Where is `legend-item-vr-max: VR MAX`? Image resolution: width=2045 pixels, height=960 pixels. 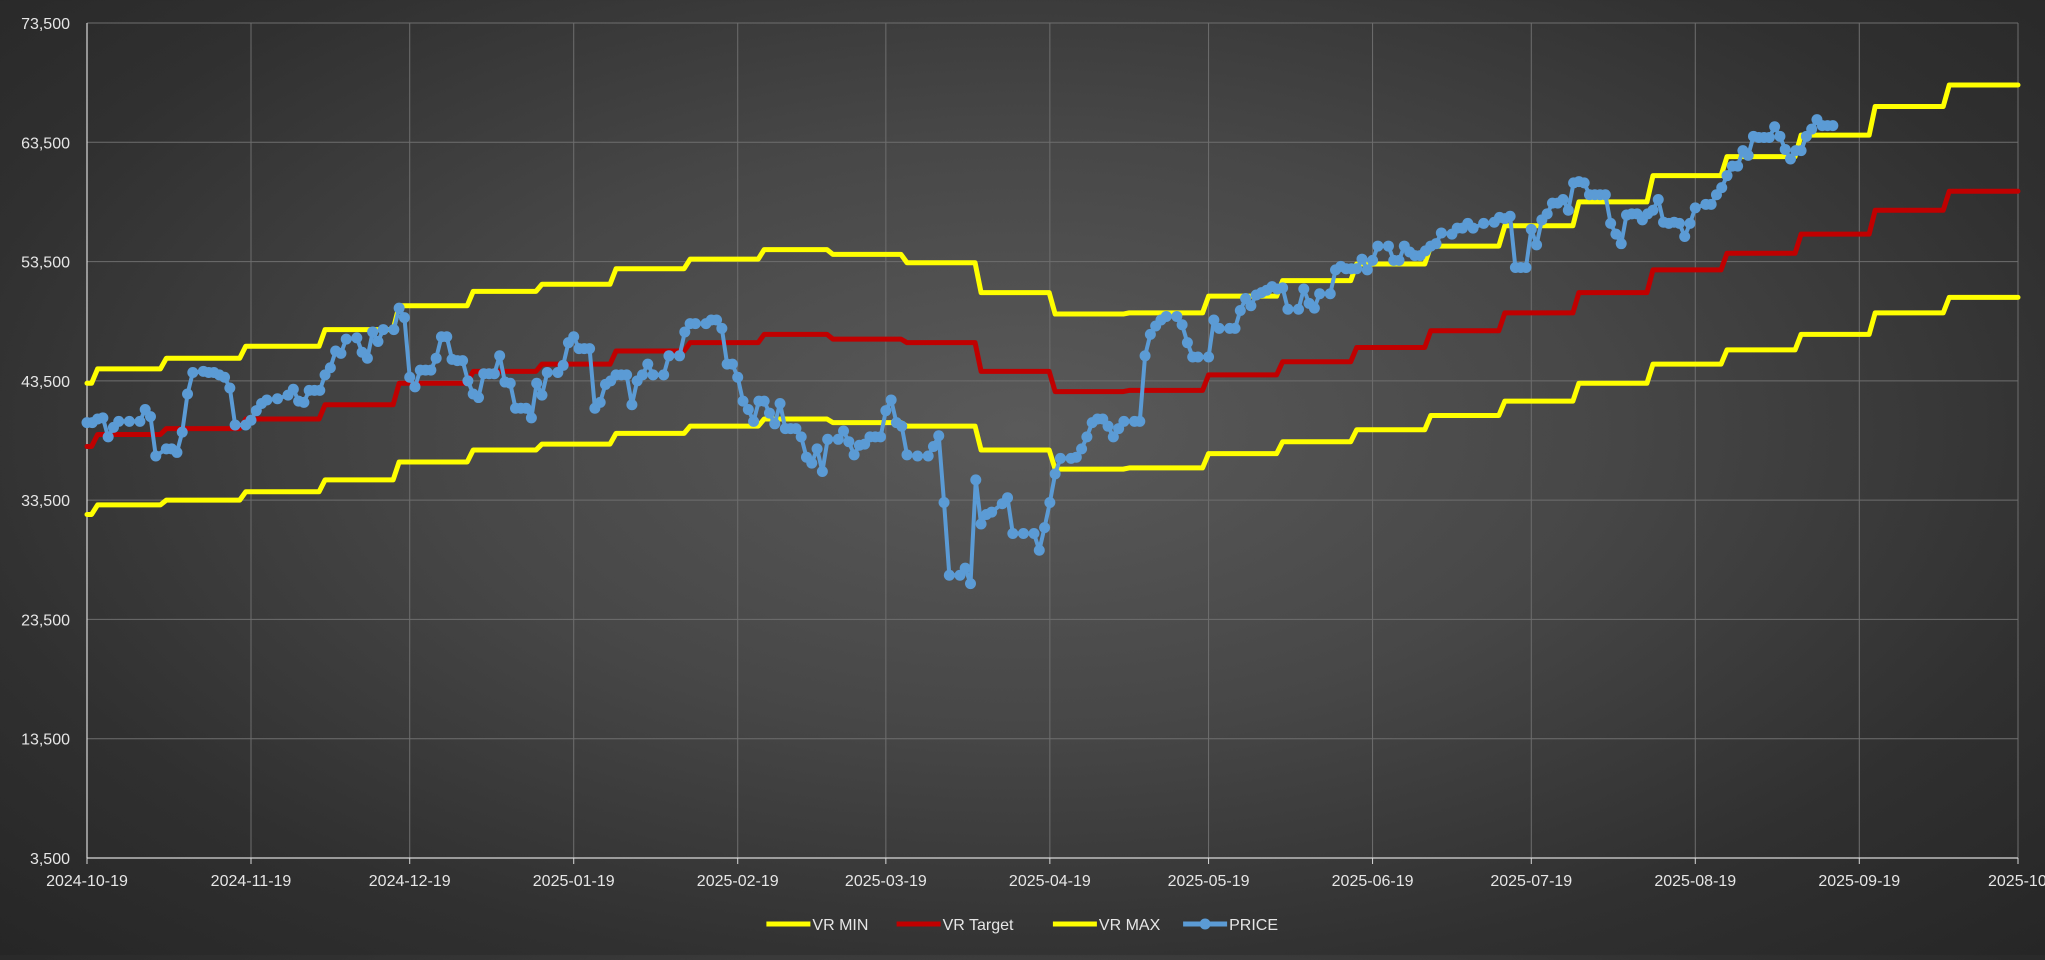 legend-item-vr-max: VR MAX is located at coordinates (1106, 925).